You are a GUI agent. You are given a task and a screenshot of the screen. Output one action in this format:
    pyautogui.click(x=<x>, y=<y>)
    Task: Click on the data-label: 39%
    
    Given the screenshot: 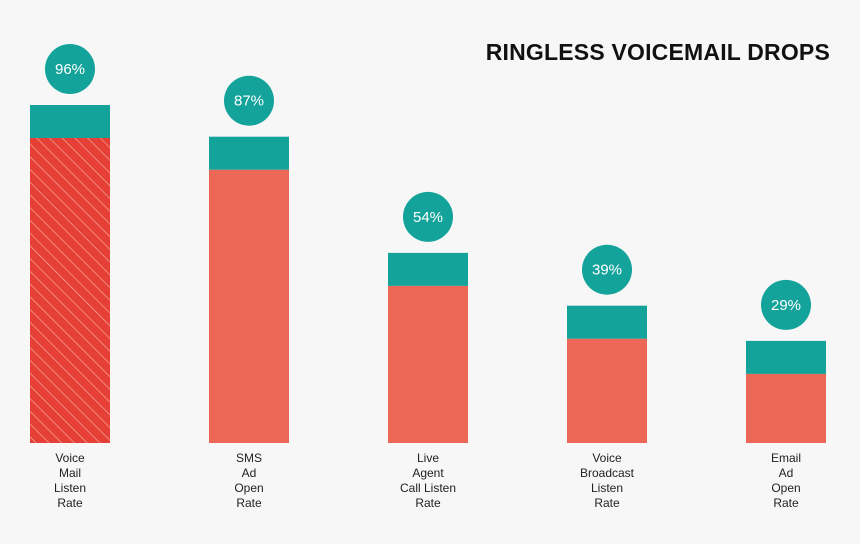 What is the action you would take?
    pyautogui.click(x=607, y=270)
    